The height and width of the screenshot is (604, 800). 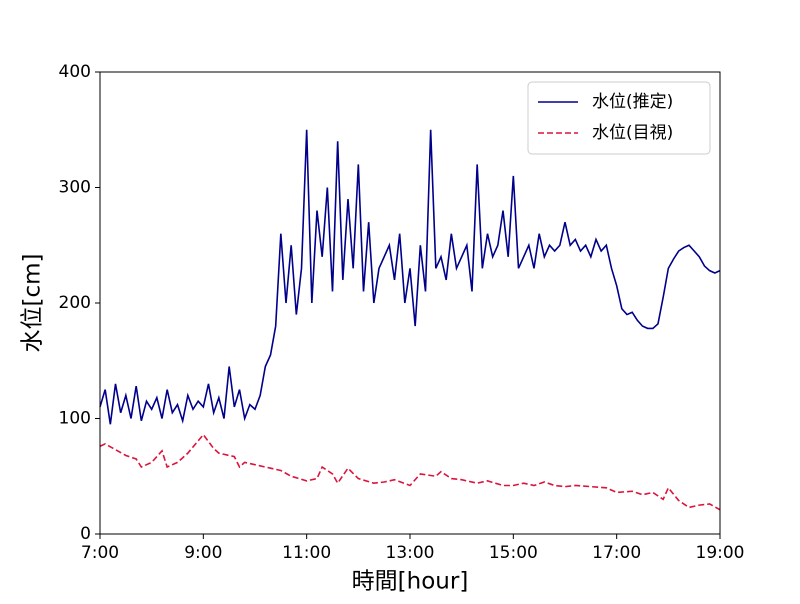 I want to click on y-tick-label: 400, so click(x=75, y=72).